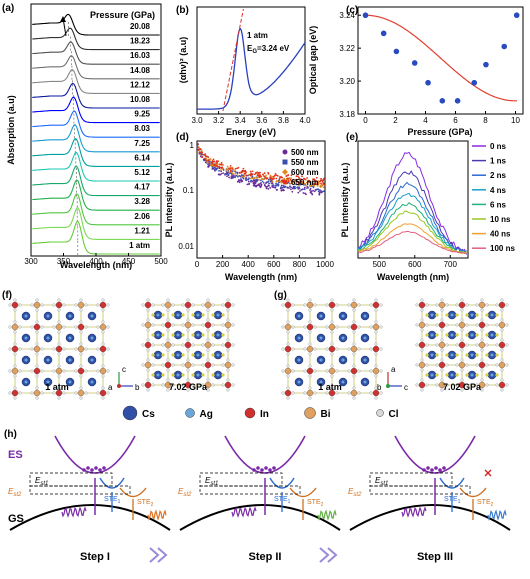  Describe the element at coordinates (169, 200) in the screenshot. I see `panel-d-ylabel: PL intensity (a.u.)` at that location.